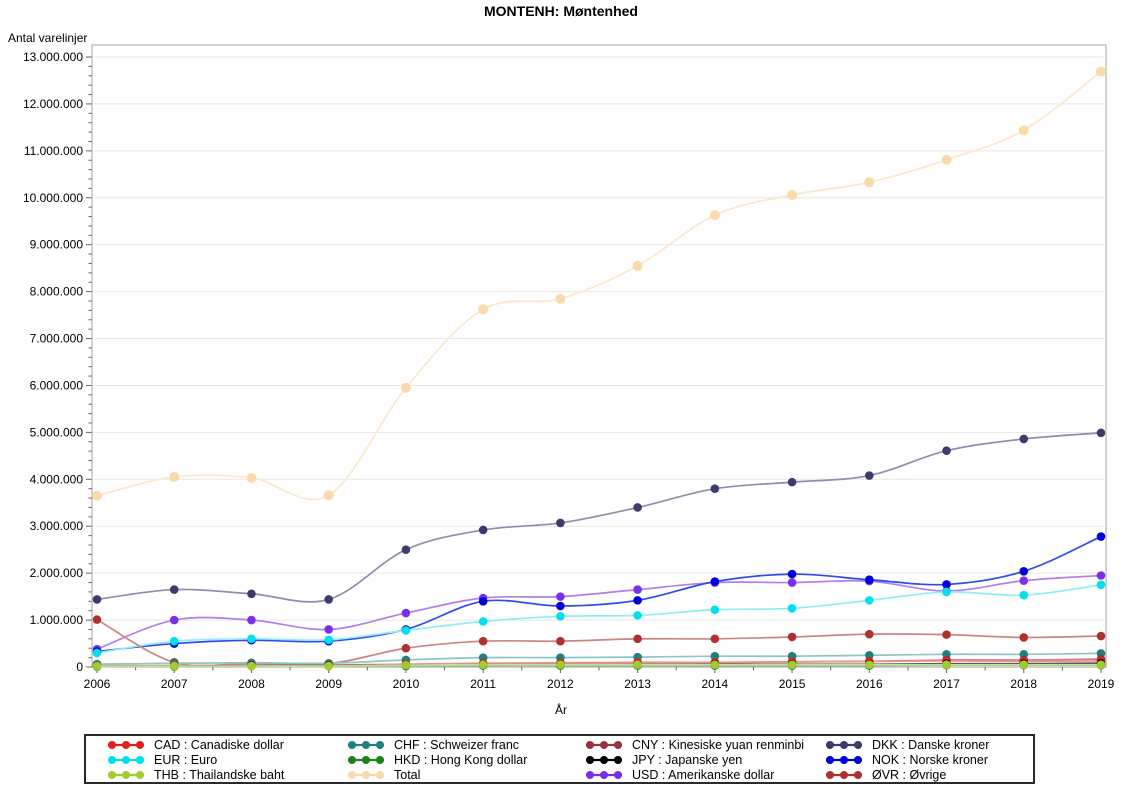 This screenshot has width=1122, height=793. Describe the element at coordinates (406, 684) in the screenshot. I see `x-tick-label: 2010` at that location.